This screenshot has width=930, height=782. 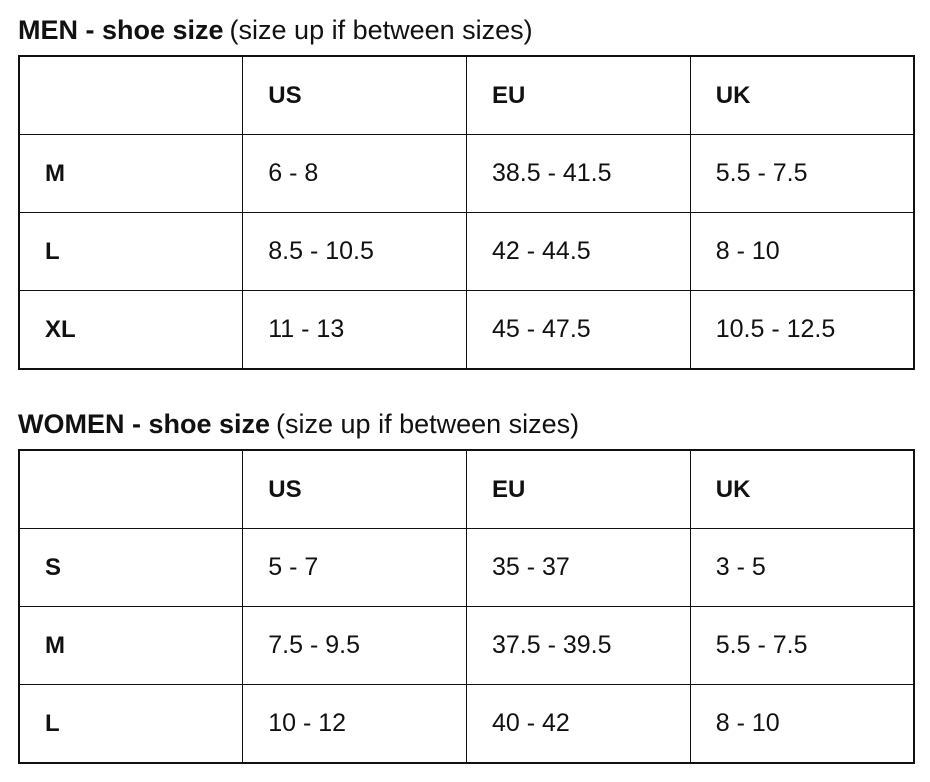 What do you see at coordinates (578, 330) in the screenshot?
I see `size-range-cell: 45 - 47.5` at bounding box center [578, 330].